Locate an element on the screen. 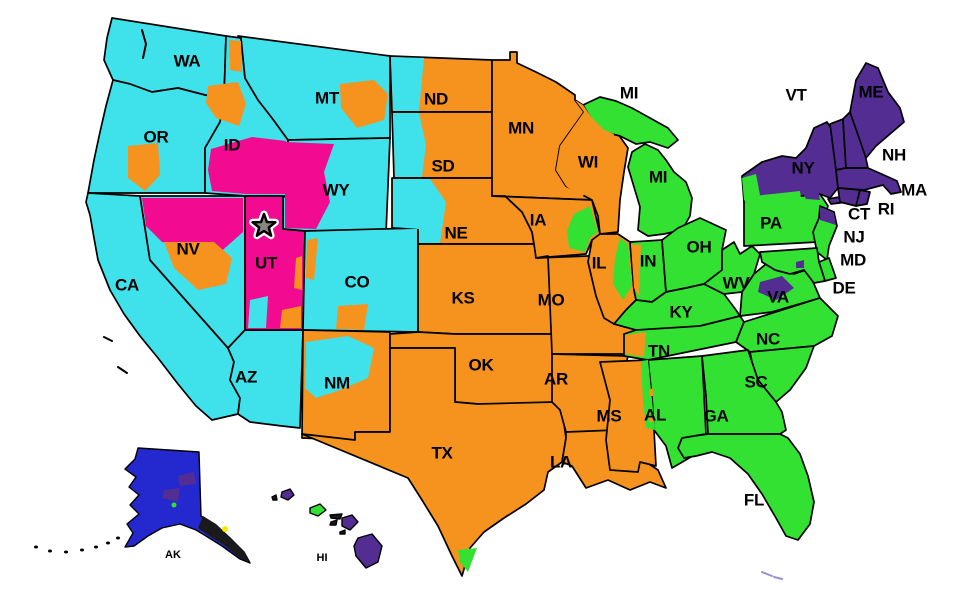 Image resolution: width=960 pixels, height=592 pixels. state-ut-patch-cyan is located at coordinates (258, 312).